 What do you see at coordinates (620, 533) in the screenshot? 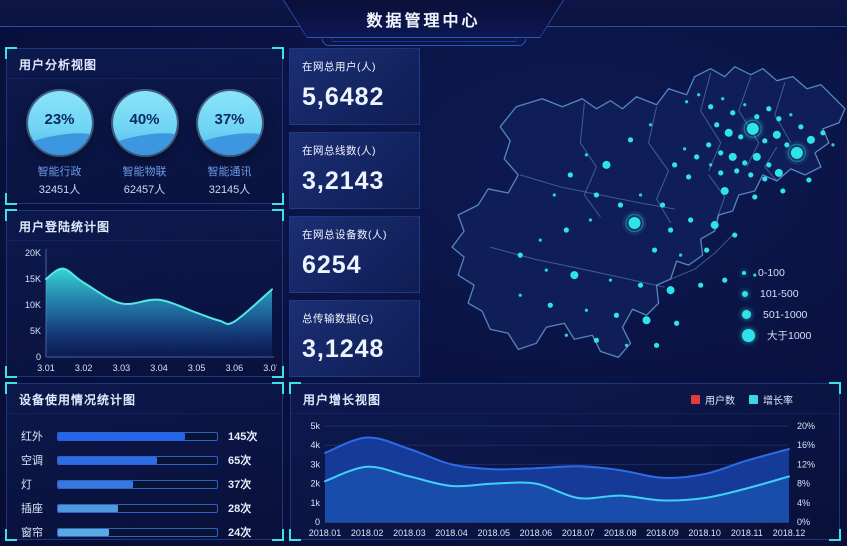
I see `x-tick-label: 2018.08` at bounding box center [620, 533].